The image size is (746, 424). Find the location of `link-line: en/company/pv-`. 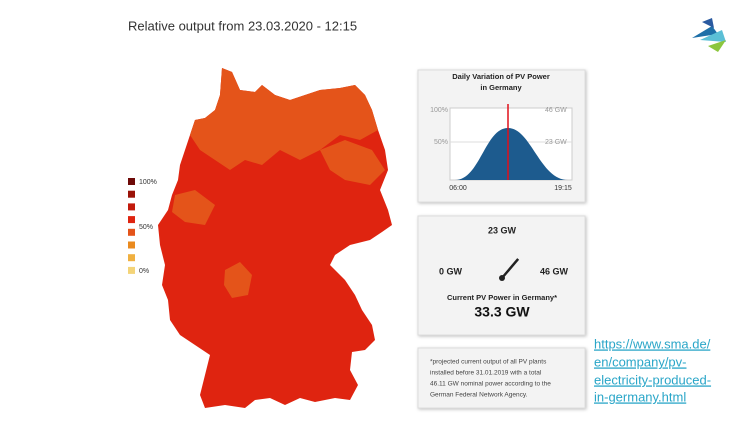

link-line: en/company/pv- is located at coordinates (640, 361).